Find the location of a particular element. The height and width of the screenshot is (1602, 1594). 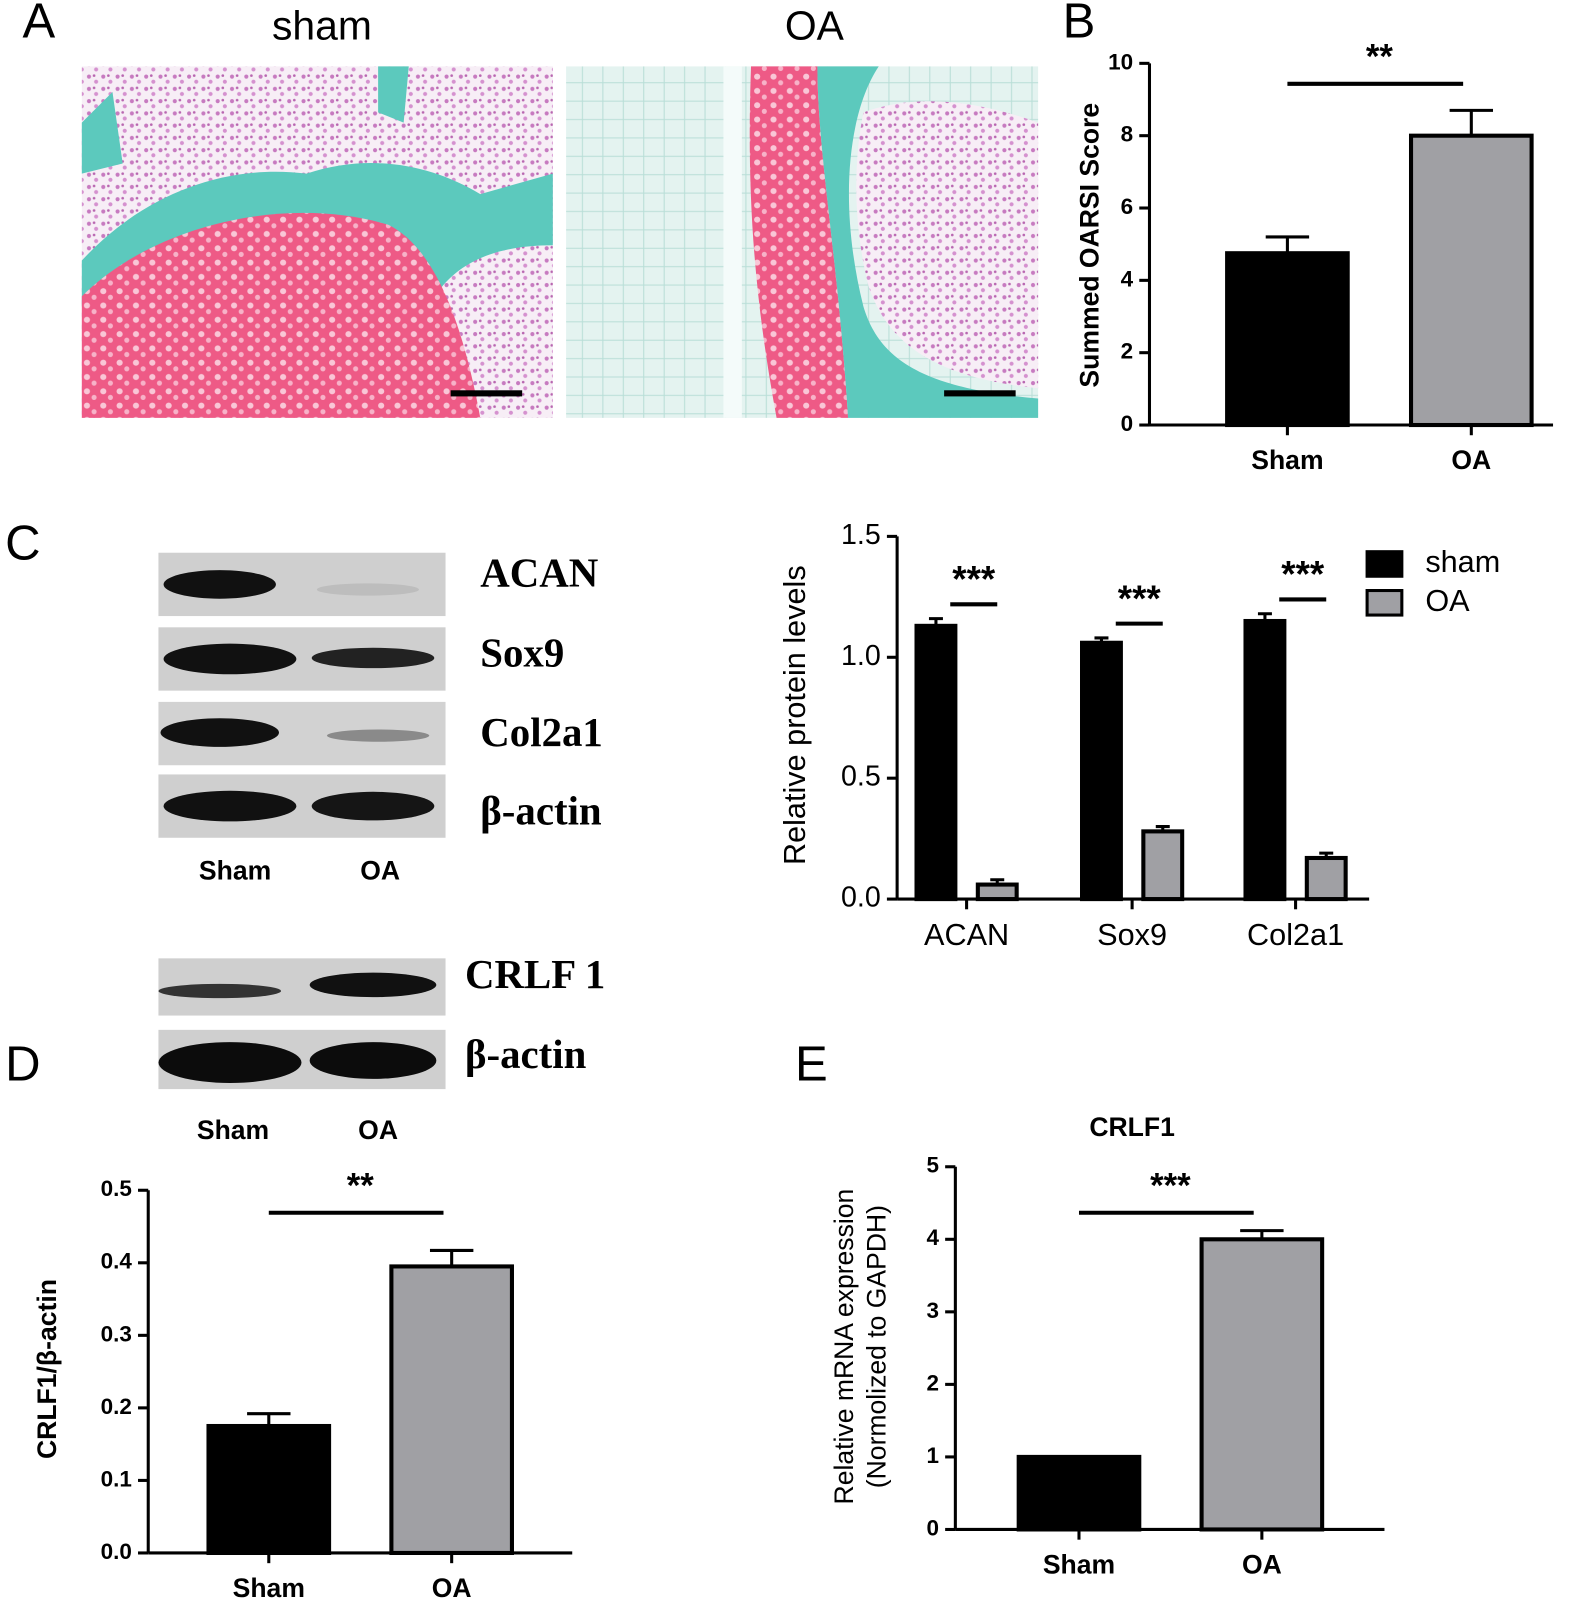

blot-label: Col2a1 is located at coordinates (541, 732).